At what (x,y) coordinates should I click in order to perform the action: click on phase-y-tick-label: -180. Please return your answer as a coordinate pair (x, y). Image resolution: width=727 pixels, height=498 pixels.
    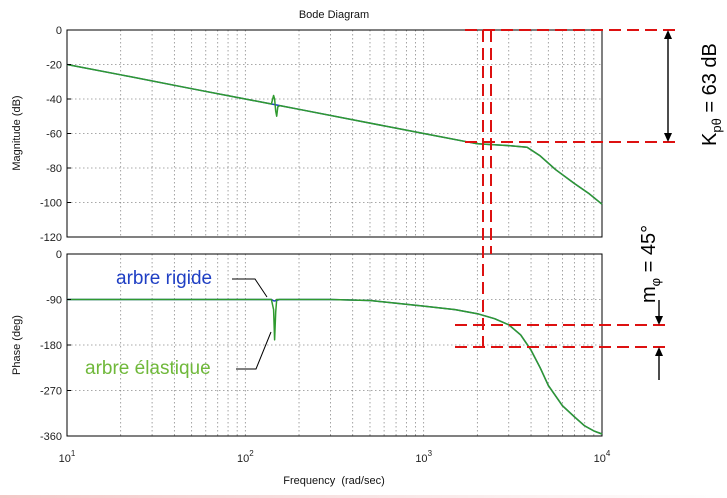
    Looking at the image, I should click on (51, 346).